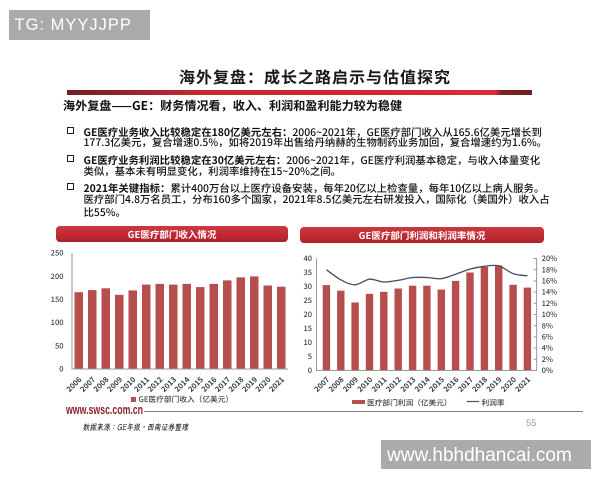 The image size is (600, 480). Describe the element at coordinates (57, 299) in the screenshot. I see `svg-text: 150` at that location.